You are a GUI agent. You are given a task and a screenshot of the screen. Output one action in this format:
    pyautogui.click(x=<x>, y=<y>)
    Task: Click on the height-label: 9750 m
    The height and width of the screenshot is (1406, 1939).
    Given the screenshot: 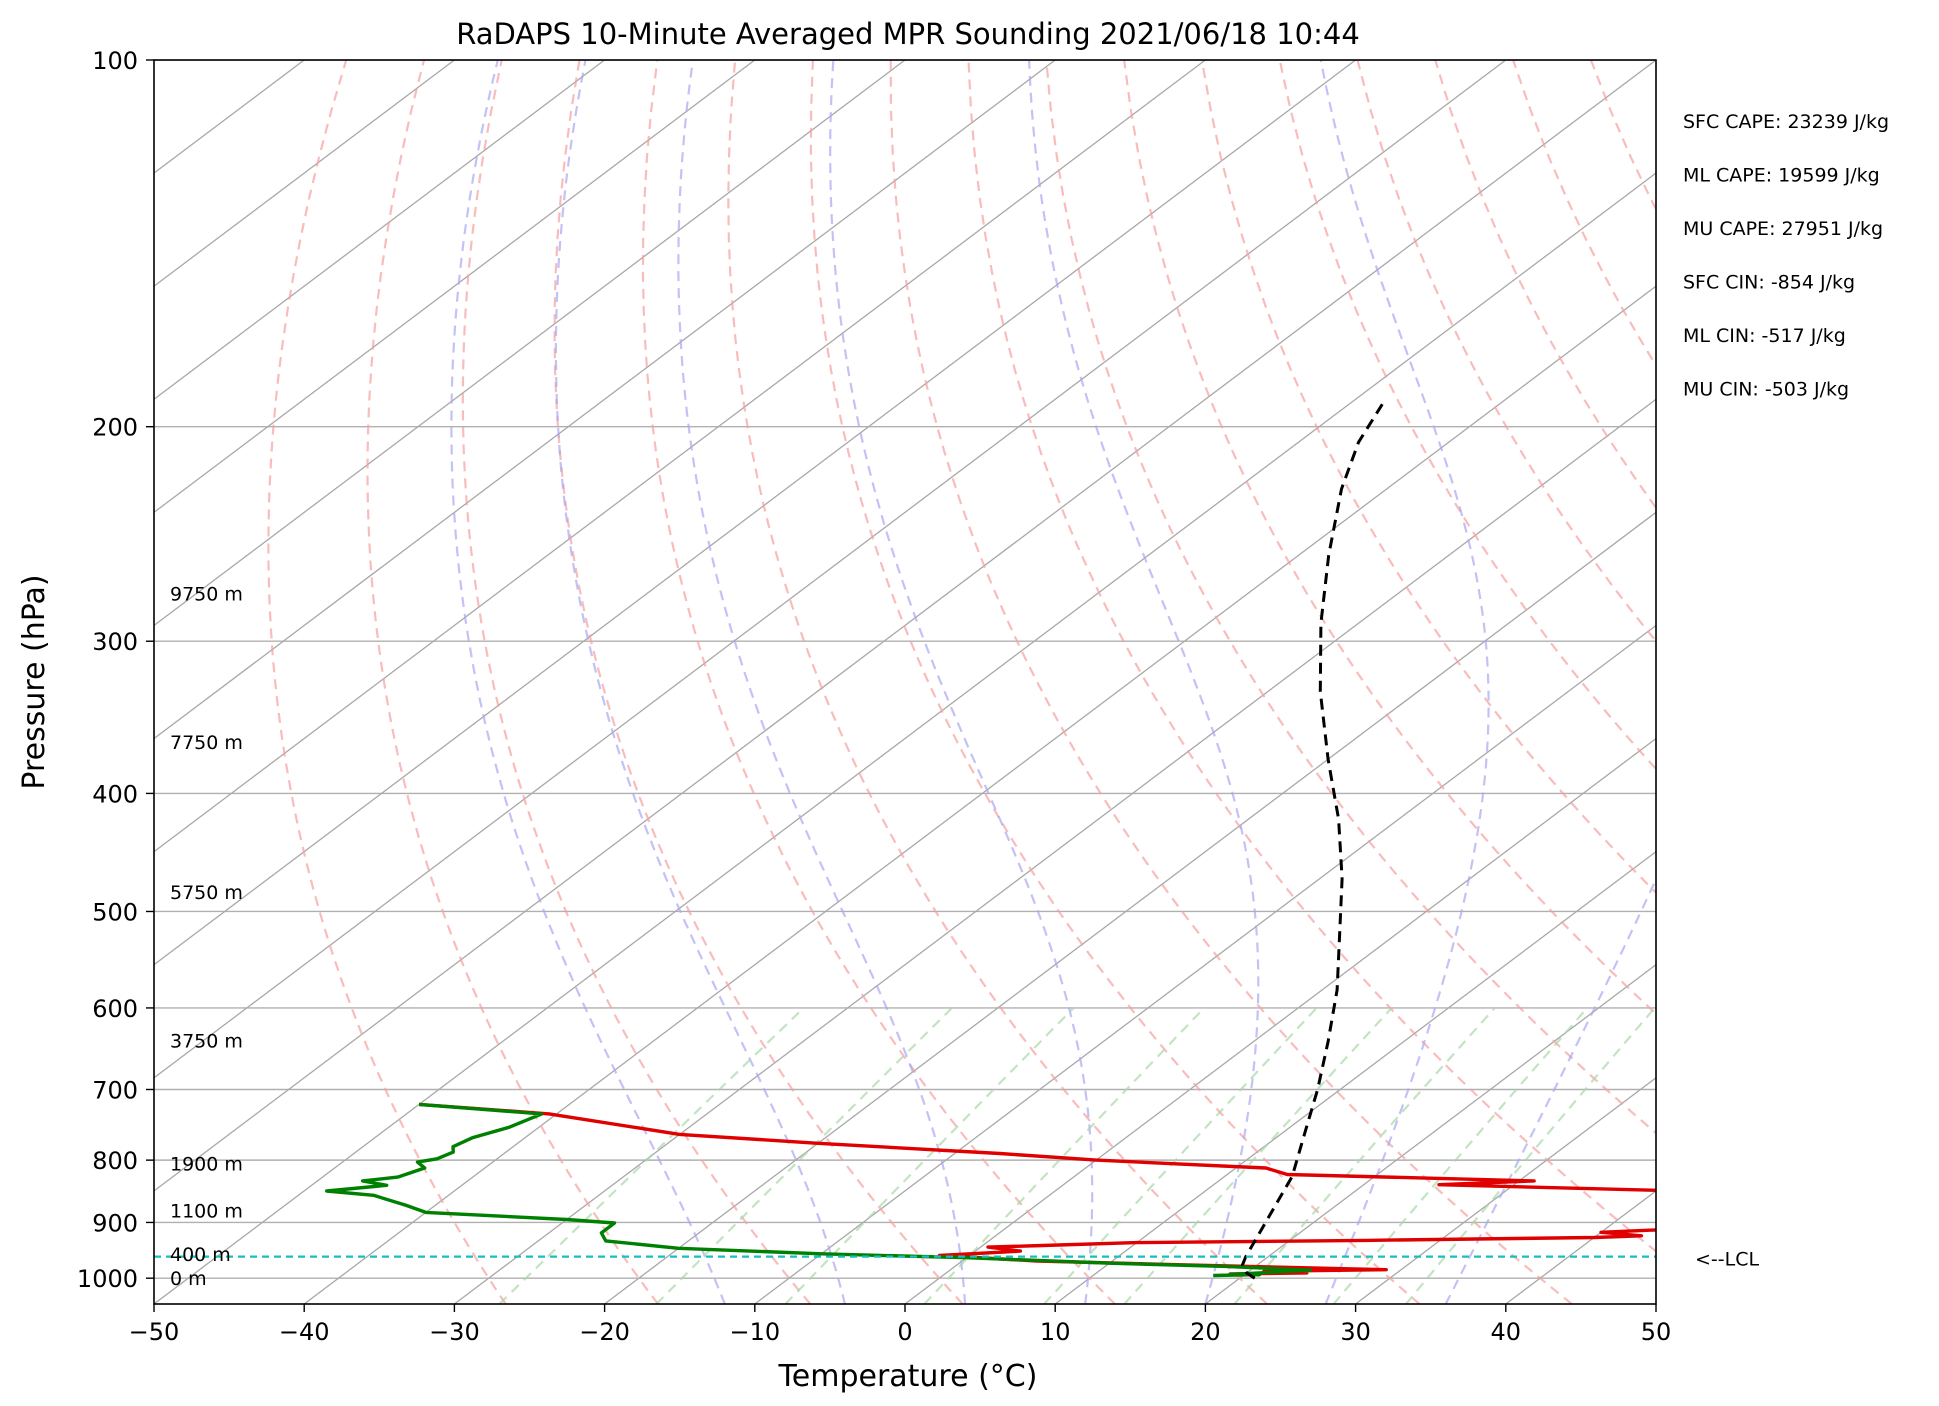 What is the action you would take?
    pyautogui.click(x=206, y=594)
    